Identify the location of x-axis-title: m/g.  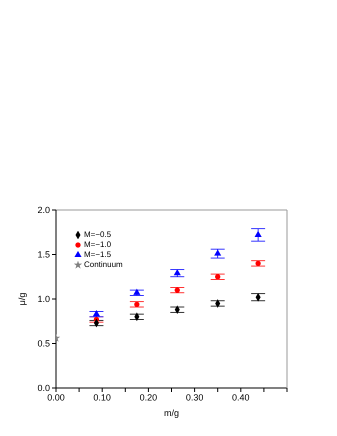
(172, 413).